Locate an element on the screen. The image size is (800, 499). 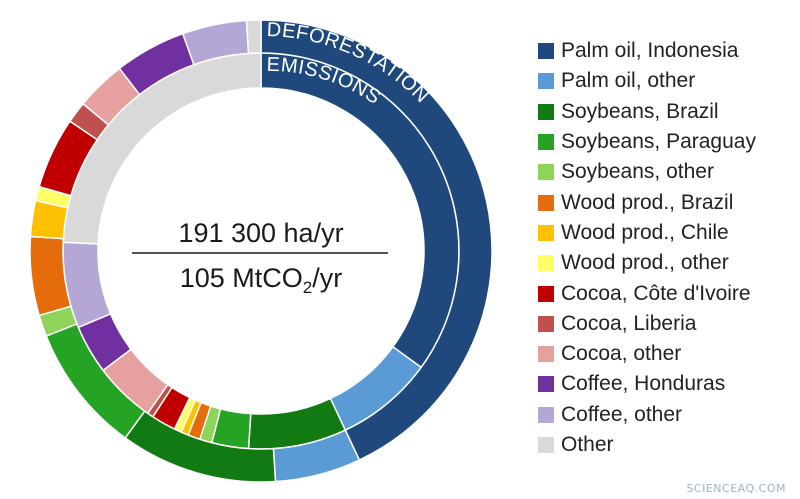
legend-label: Soybeans, Brazil is located at coordinates (640, 111).